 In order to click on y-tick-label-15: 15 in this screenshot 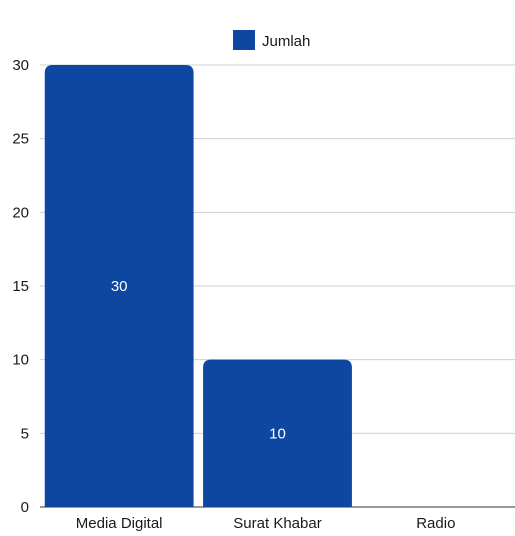, I will do `click(20, 286)`.